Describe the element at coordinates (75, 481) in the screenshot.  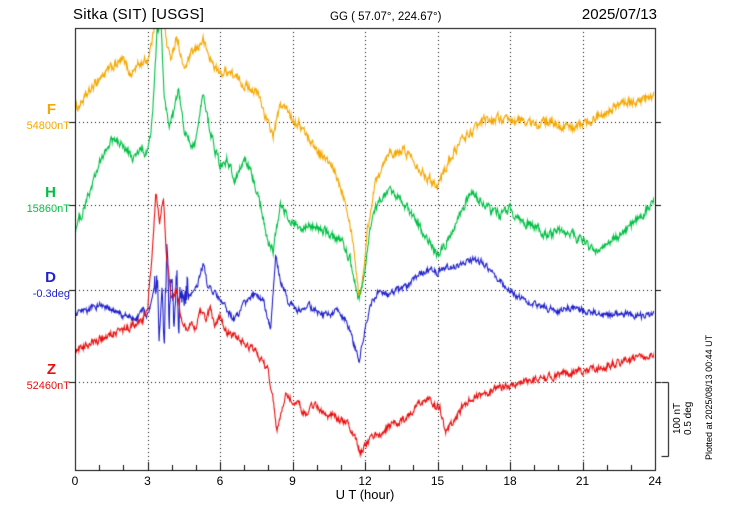
I see `x-tick-label: 0` at that location.